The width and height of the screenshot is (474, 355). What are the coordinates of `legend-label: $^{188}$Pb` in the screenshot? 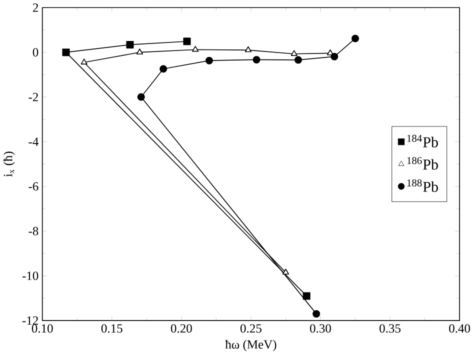 It's located at (422, 186).